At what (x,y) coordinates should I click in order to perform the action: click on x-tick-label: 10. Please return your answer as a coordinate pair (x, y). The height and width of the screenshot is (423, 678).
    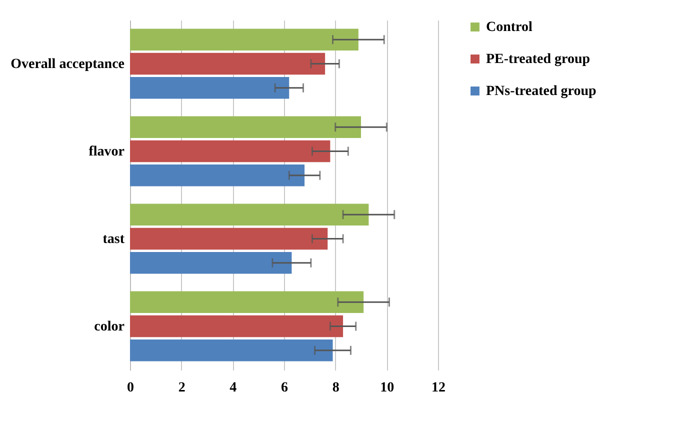
    Looking at the image, I should click on (387, 388).